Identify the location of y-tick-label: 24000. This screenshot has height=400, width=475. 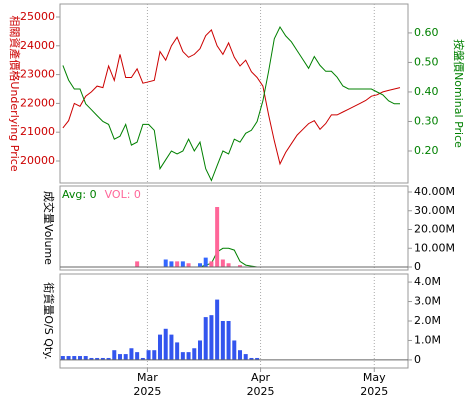
(37, 45).